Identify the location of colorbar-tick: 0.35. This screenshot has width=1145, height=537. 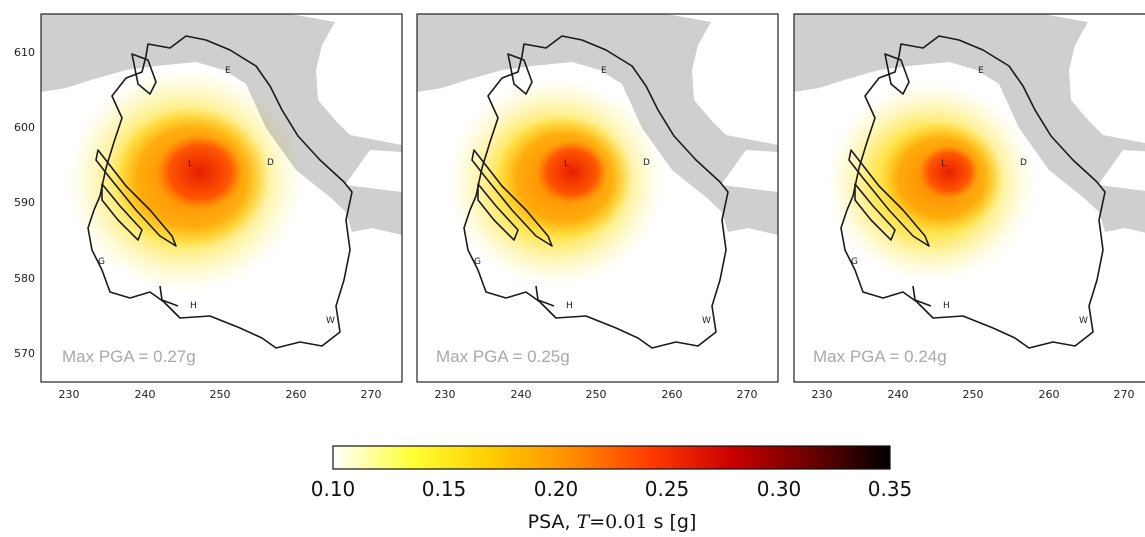
(890, 489).